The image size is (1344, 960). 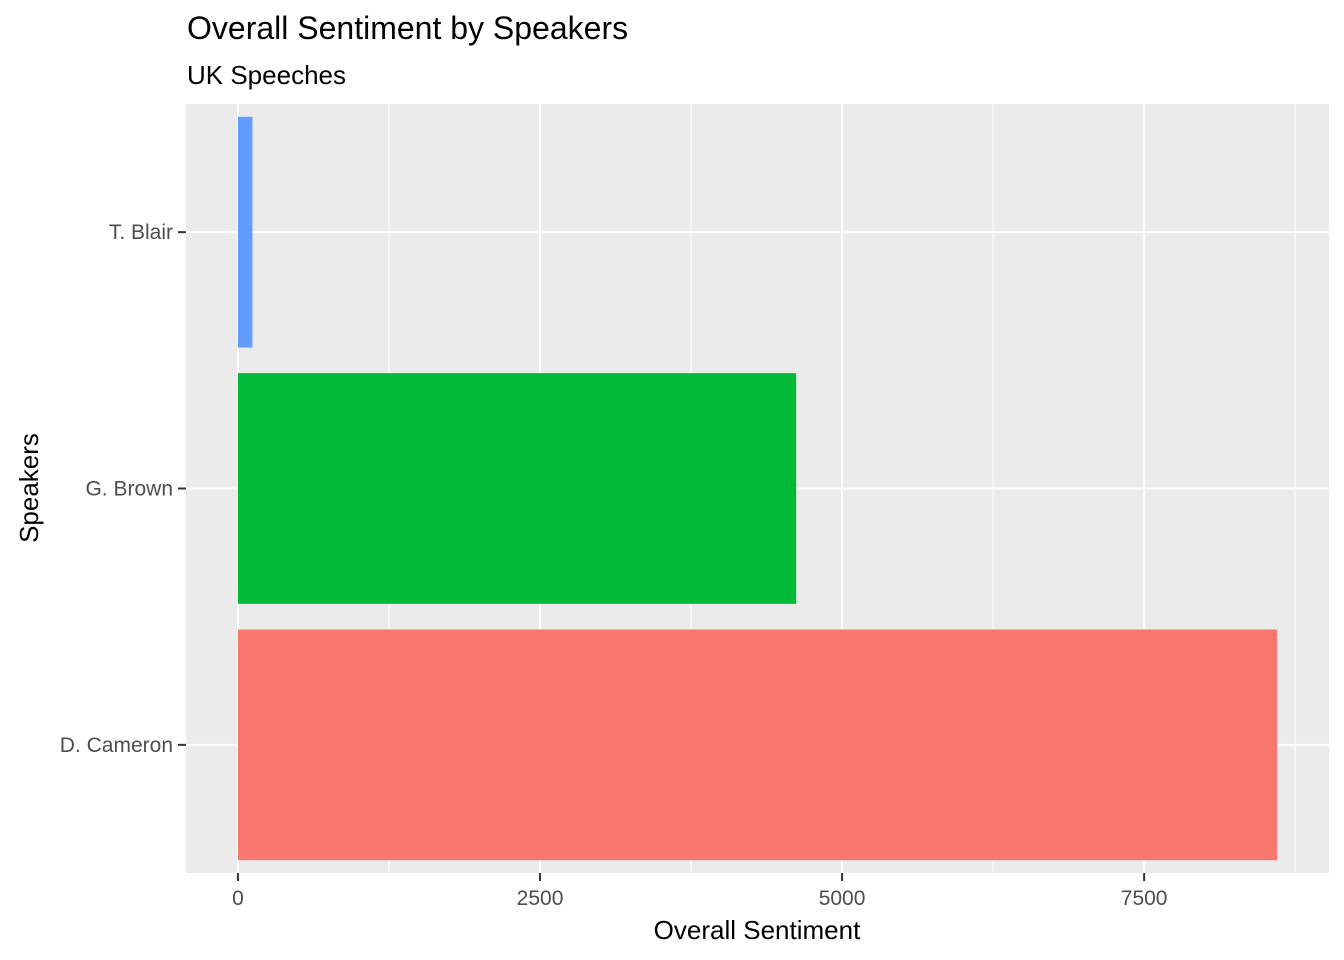 I want to click on y-tick-label: G. Brown, so click(x=129, y=489).